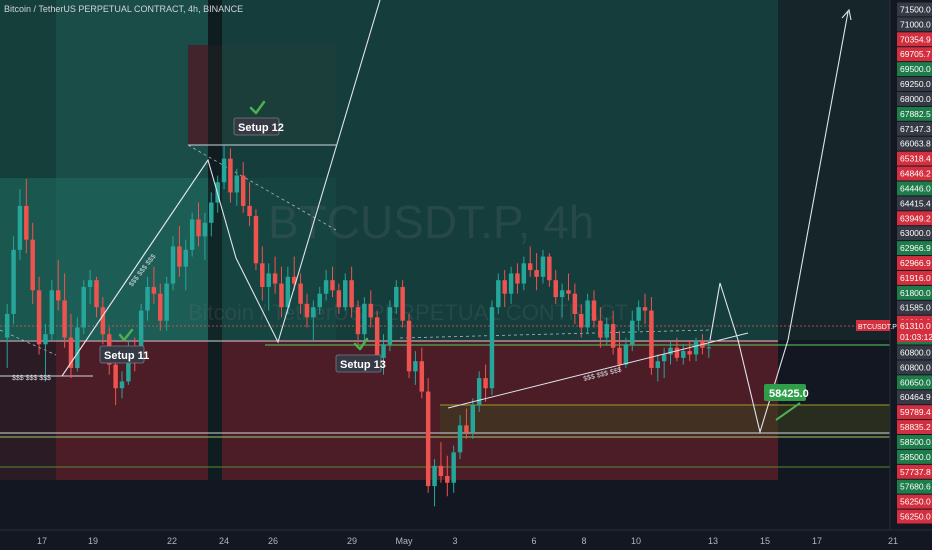 This screenshot has width=932, height=550. I want to click on price-level-label: 62966.9, so click(915, 248).